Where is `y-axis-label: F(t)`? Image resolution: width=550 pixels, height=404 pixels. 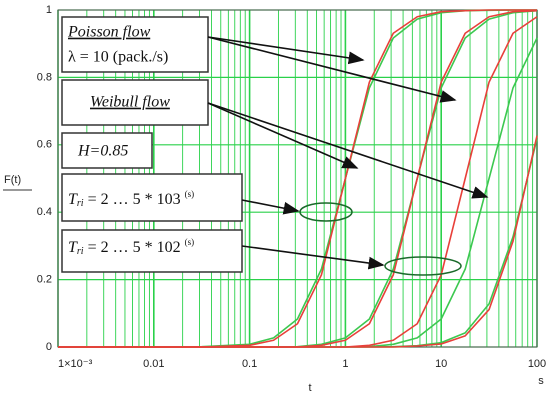
y-axis-label: F(t) is located at coordinates (12, 180).